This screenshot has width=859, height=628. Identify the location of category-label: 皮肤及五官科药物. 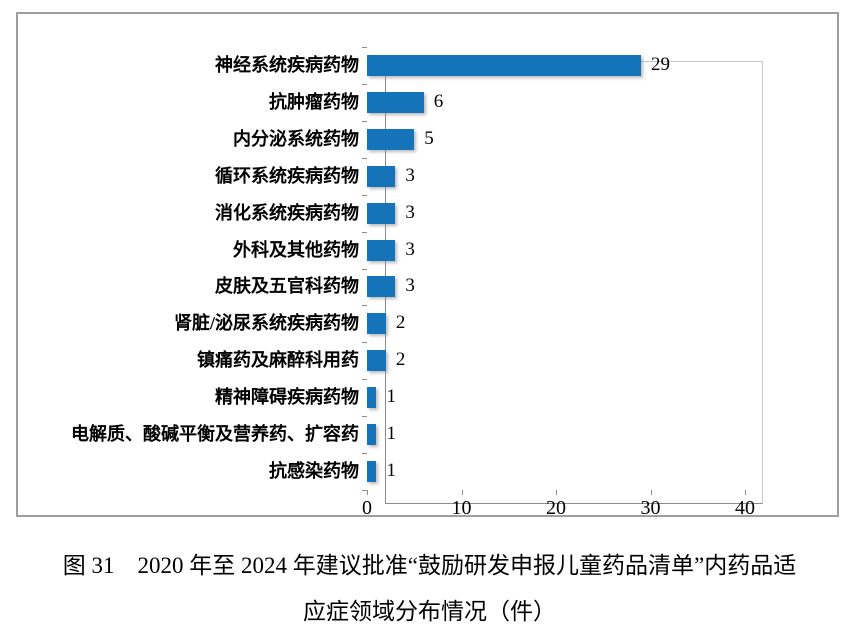
(287, 286).